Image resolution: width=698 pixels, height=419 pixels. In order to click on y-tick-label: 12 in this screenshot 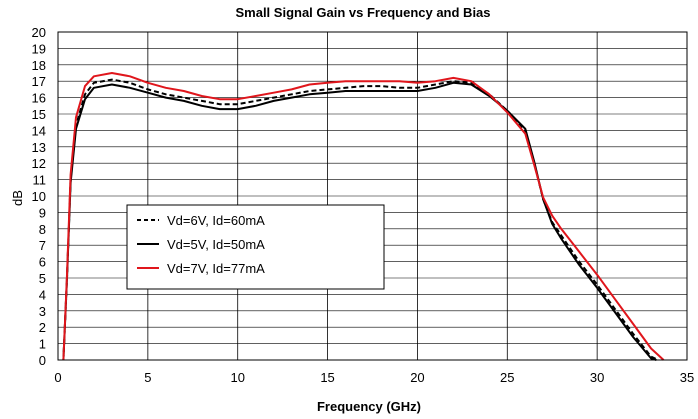, I will do `click(39, 163)`.